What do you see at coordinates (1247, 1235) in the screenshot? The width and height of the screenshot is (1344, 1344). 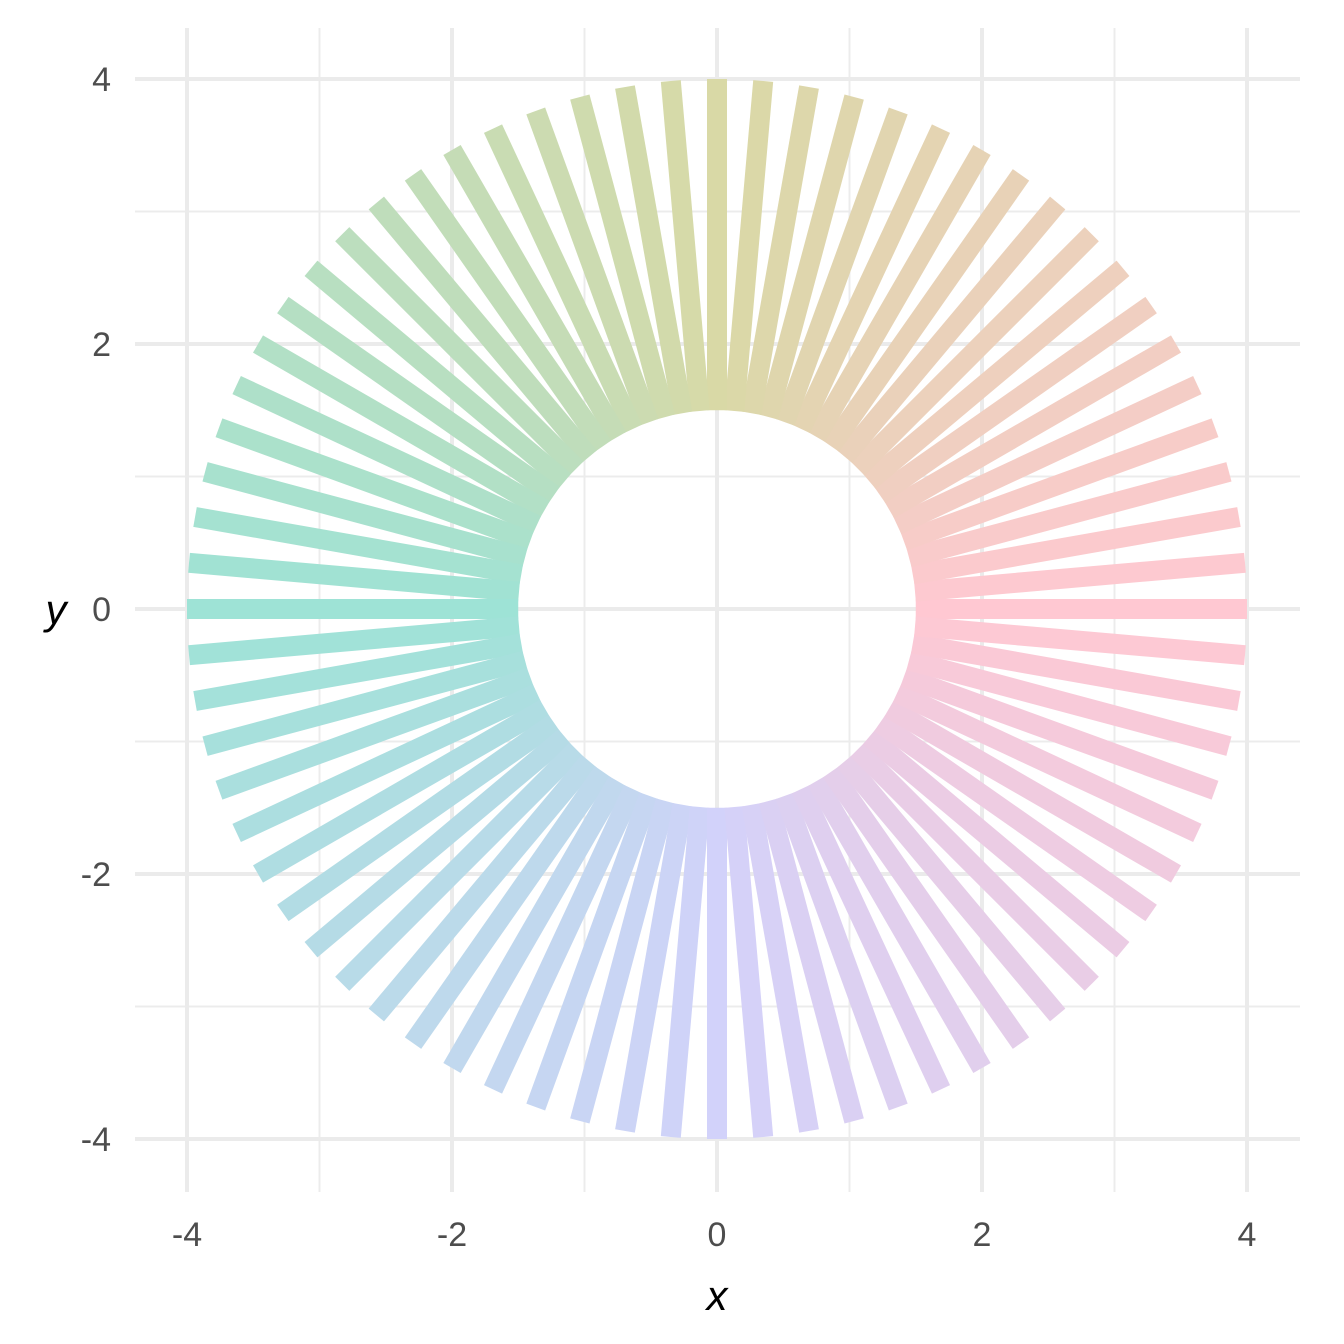 I see `x-tick-label: 4` at bounding box center [1247, 1235].